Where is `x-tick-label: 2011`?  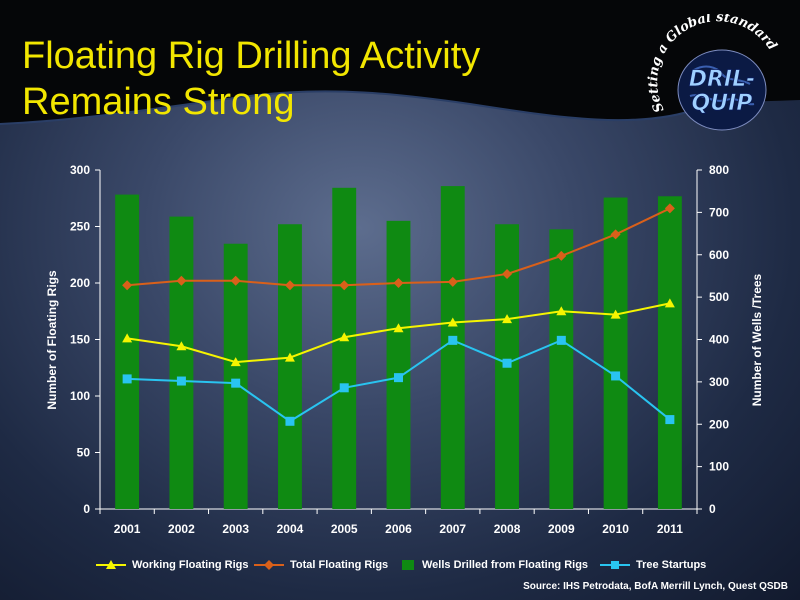 x-tick-label: 2011 is located at coordinates (670, 529).